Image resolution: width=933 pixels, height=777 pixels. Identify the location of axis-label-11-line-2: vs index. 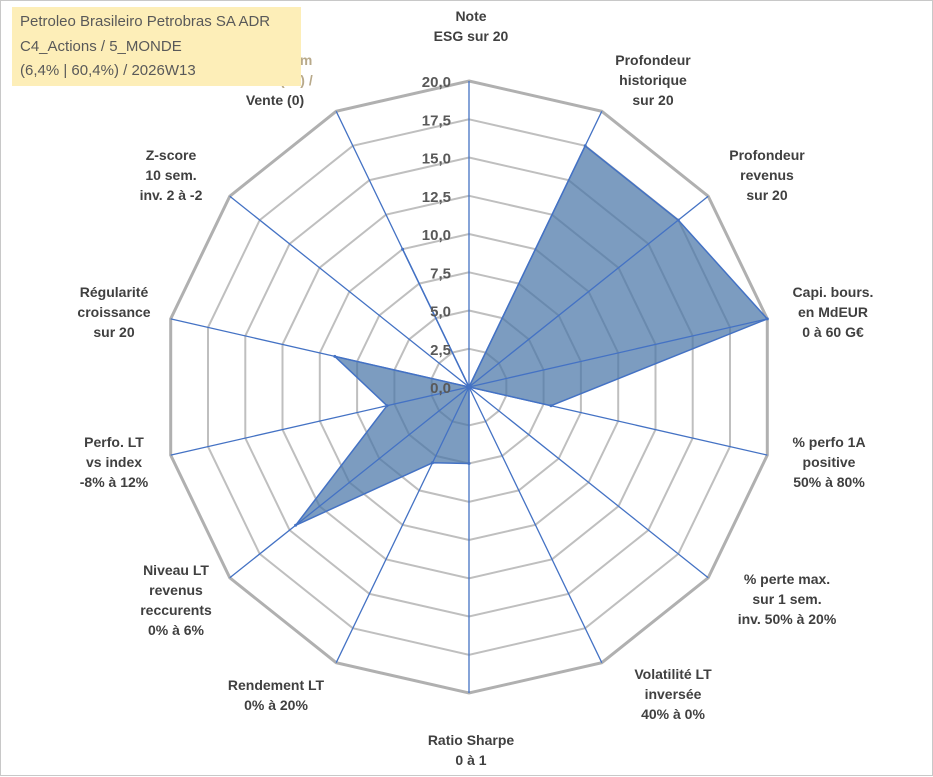
(114, 462).